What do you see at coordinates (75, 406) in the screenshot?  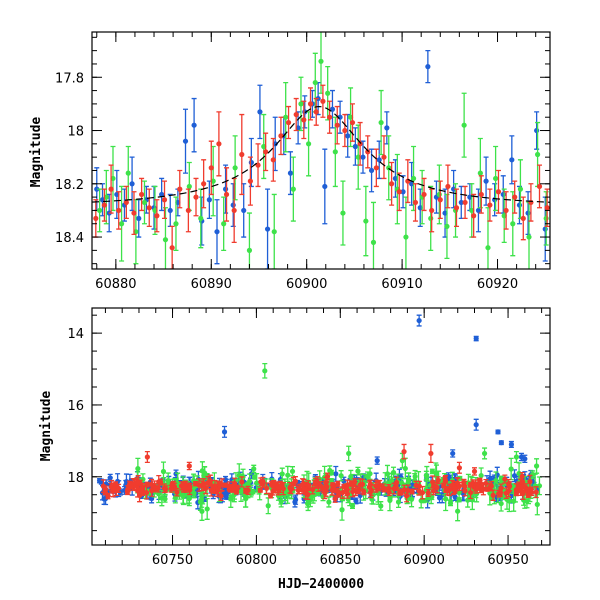 I see `y-tick-label: 16` at bounding box center [75, 406].